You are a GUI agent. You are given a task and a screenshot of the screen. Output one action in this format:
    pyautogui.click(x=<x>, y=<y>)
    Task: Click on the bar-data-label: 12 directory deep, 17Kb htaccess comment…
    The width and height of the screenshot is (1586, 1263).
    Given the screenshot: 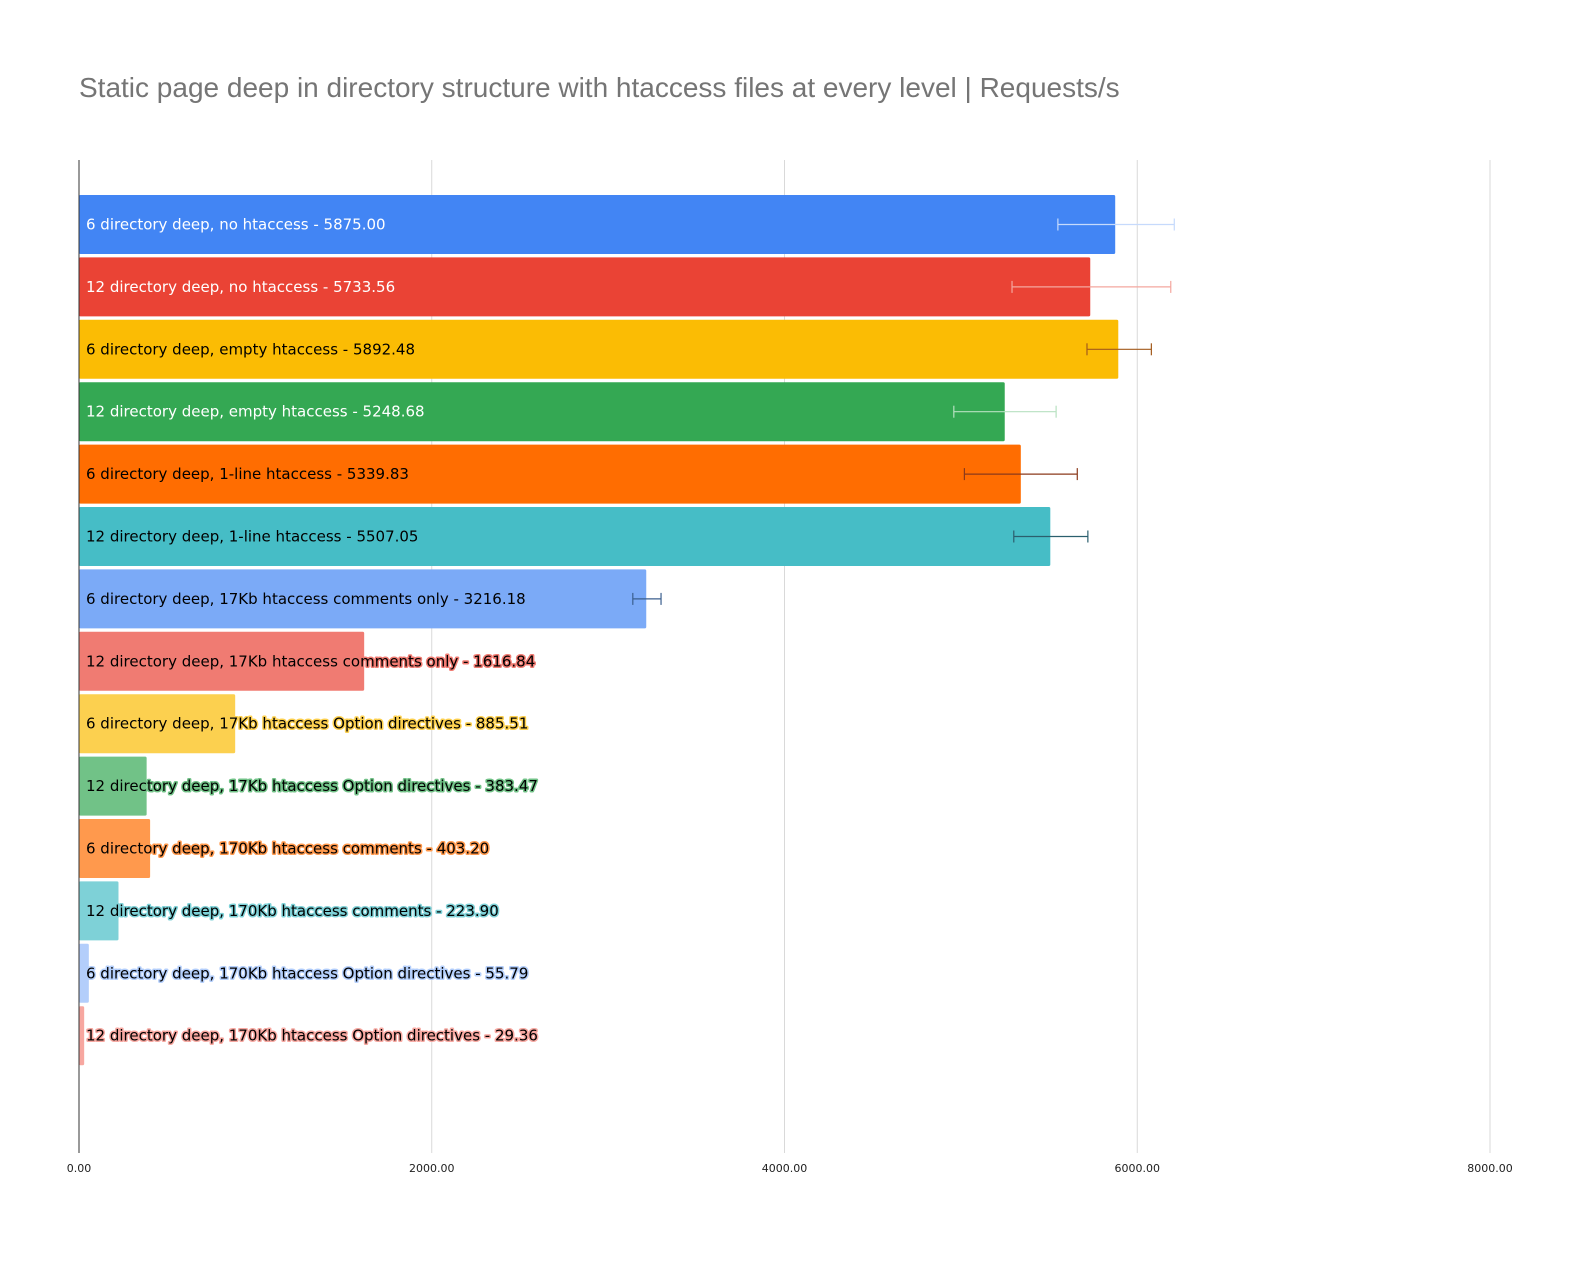 What is the action you would take?
    pyautogui.click(x=310, y=661)
    